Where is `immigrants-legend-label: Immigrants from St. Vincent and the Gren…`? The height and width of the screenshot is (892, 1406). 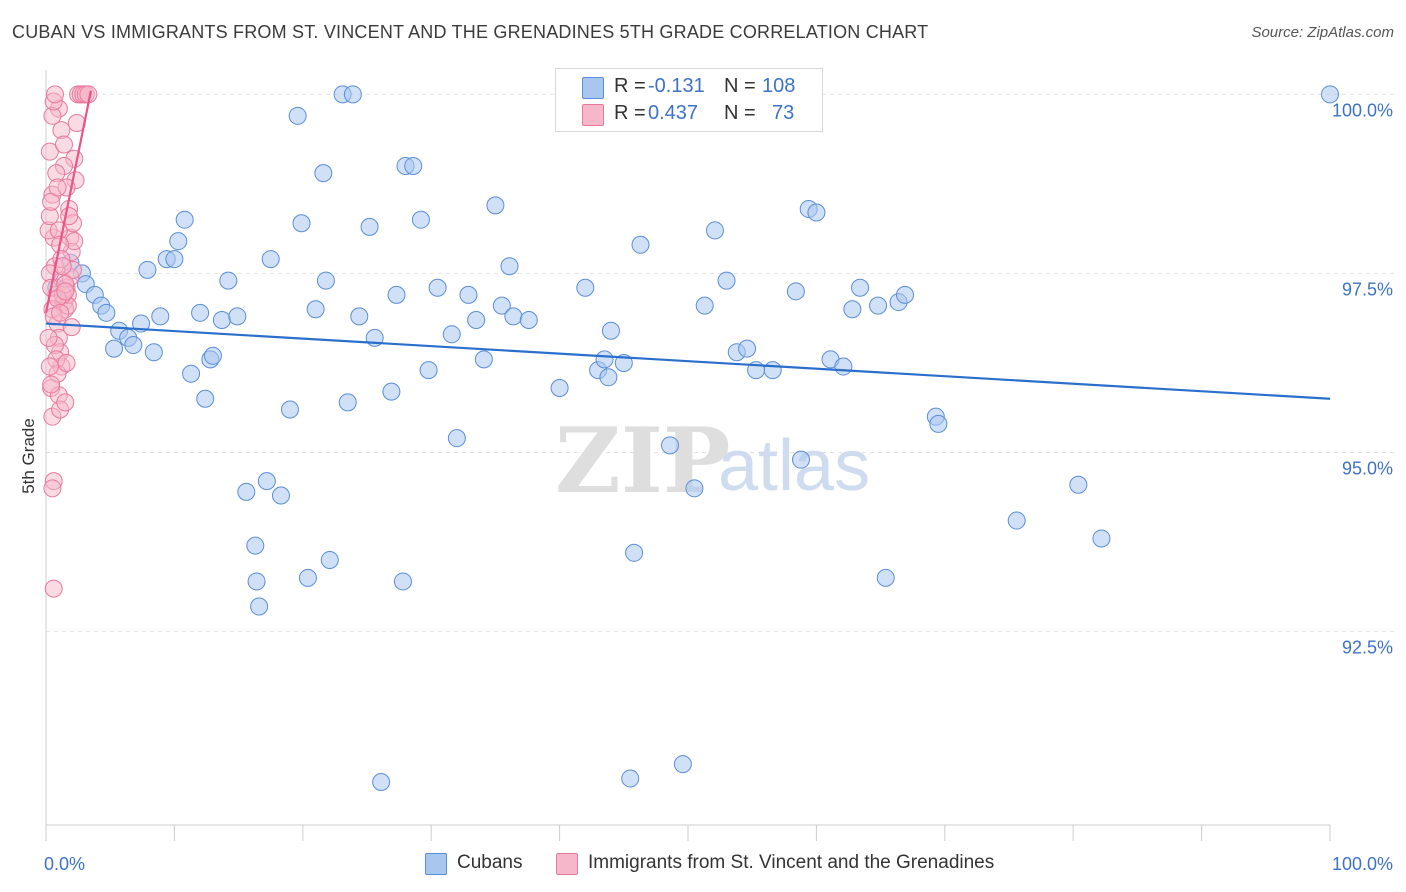
immigrants-legend-label: Immigrants from St. Vincent and the Gren… is located at coordinates (791, 862).